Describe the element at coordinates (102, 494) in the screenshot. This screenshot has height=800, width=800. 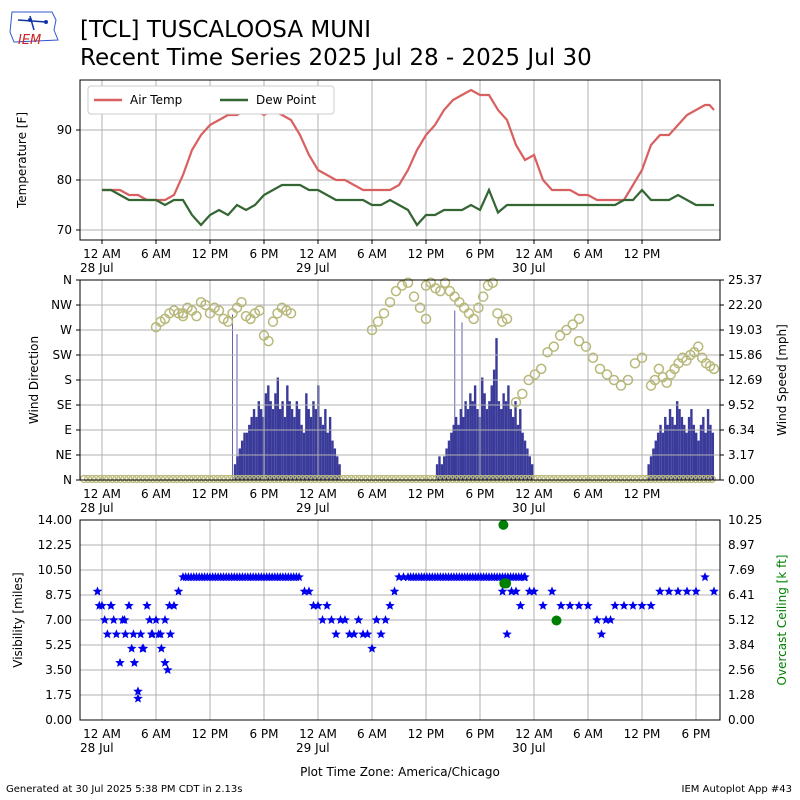
I see `wind-xtick-label: 12 AM` at that location.